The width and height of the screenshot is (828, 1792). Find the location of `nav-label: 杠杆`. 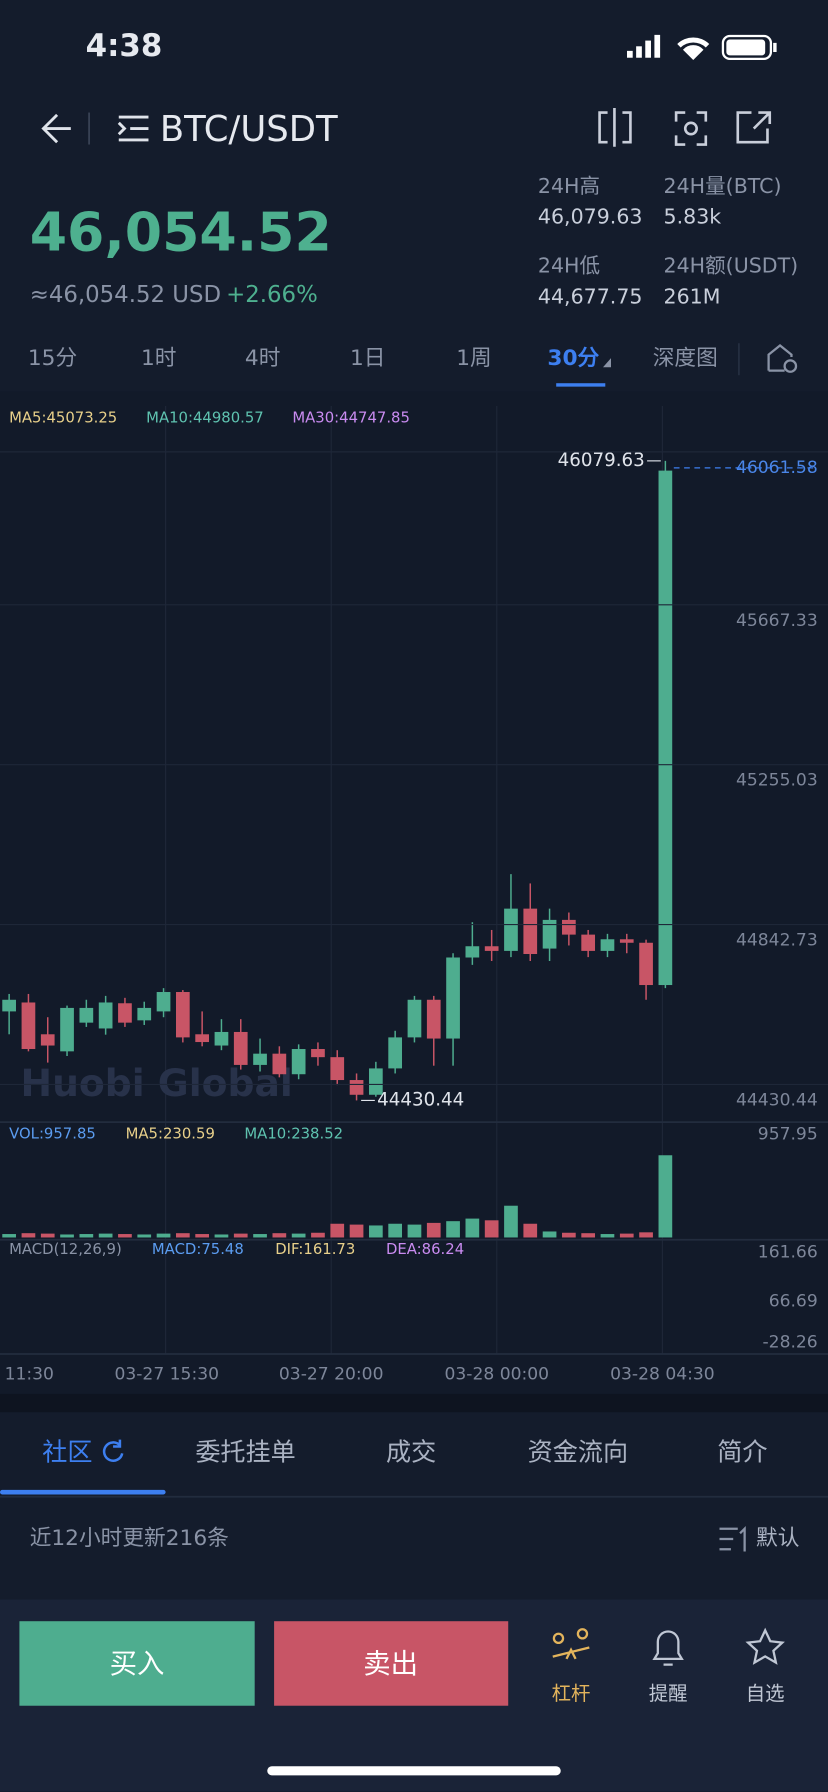

nav-label: 杠杆 is located at coordinates (571, 1693).